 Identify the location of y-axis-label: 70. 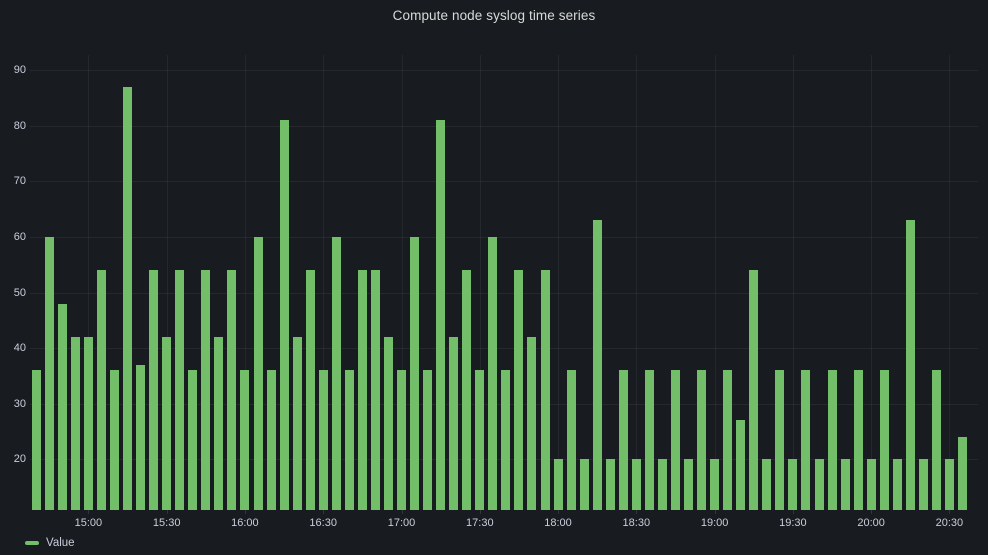
(19, 181).